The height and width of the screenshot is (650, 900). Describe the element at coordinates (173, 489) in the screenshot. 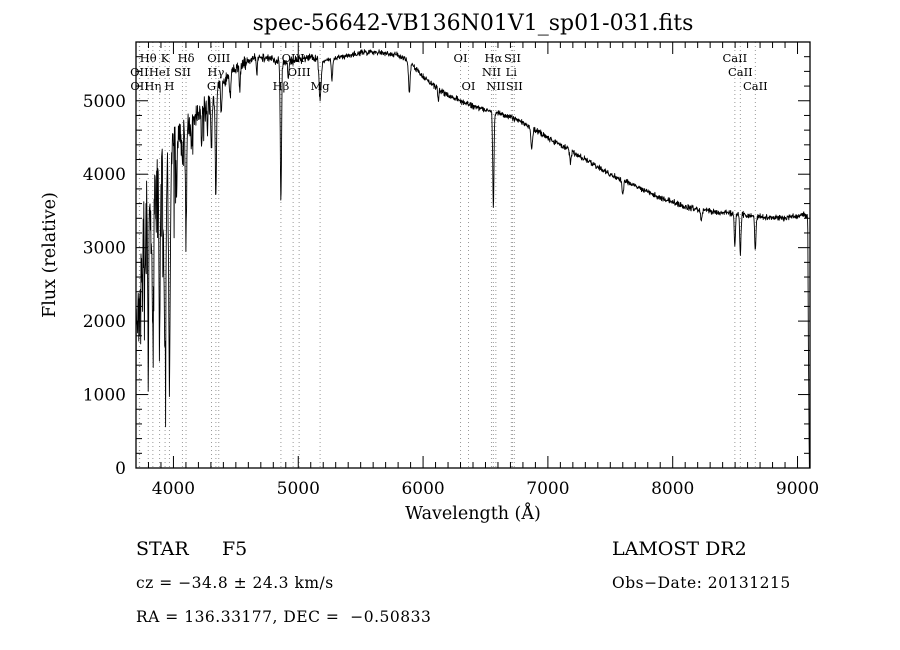

I see `x-tick-label: 4000` at that location.